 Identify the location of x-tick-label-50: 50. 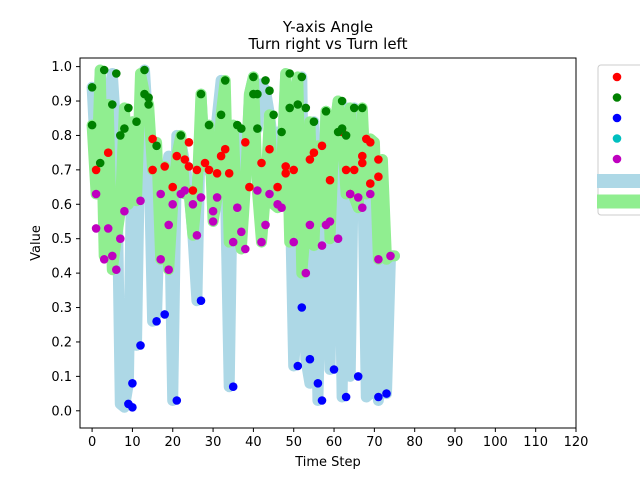
(293, 442).